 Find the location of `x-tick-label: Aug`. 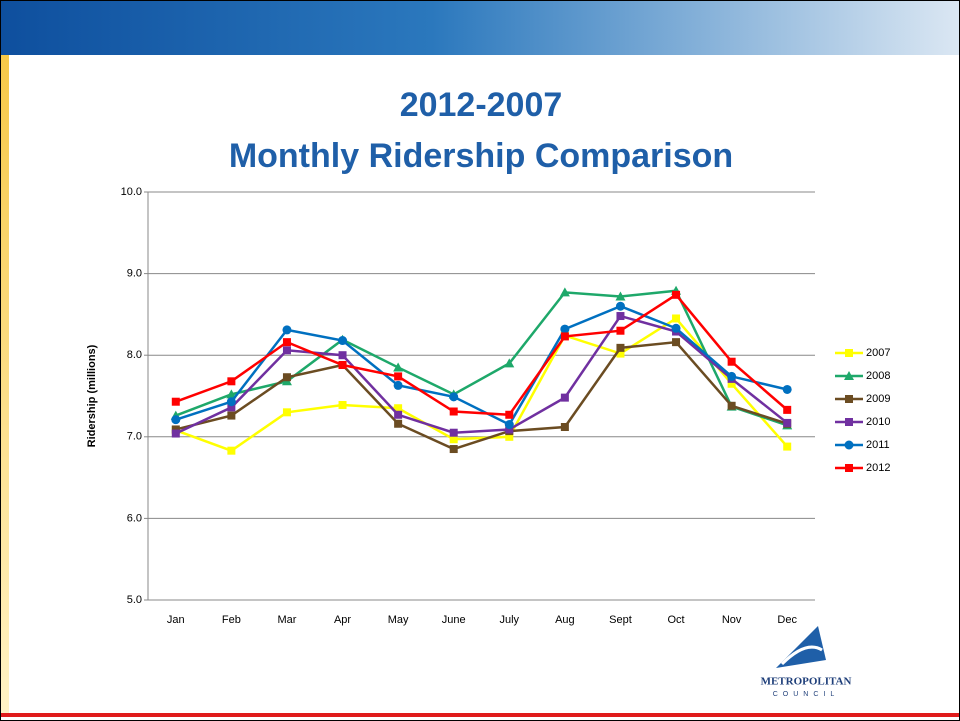

x-tick-label: Aug is located at coordinates (565, 620).